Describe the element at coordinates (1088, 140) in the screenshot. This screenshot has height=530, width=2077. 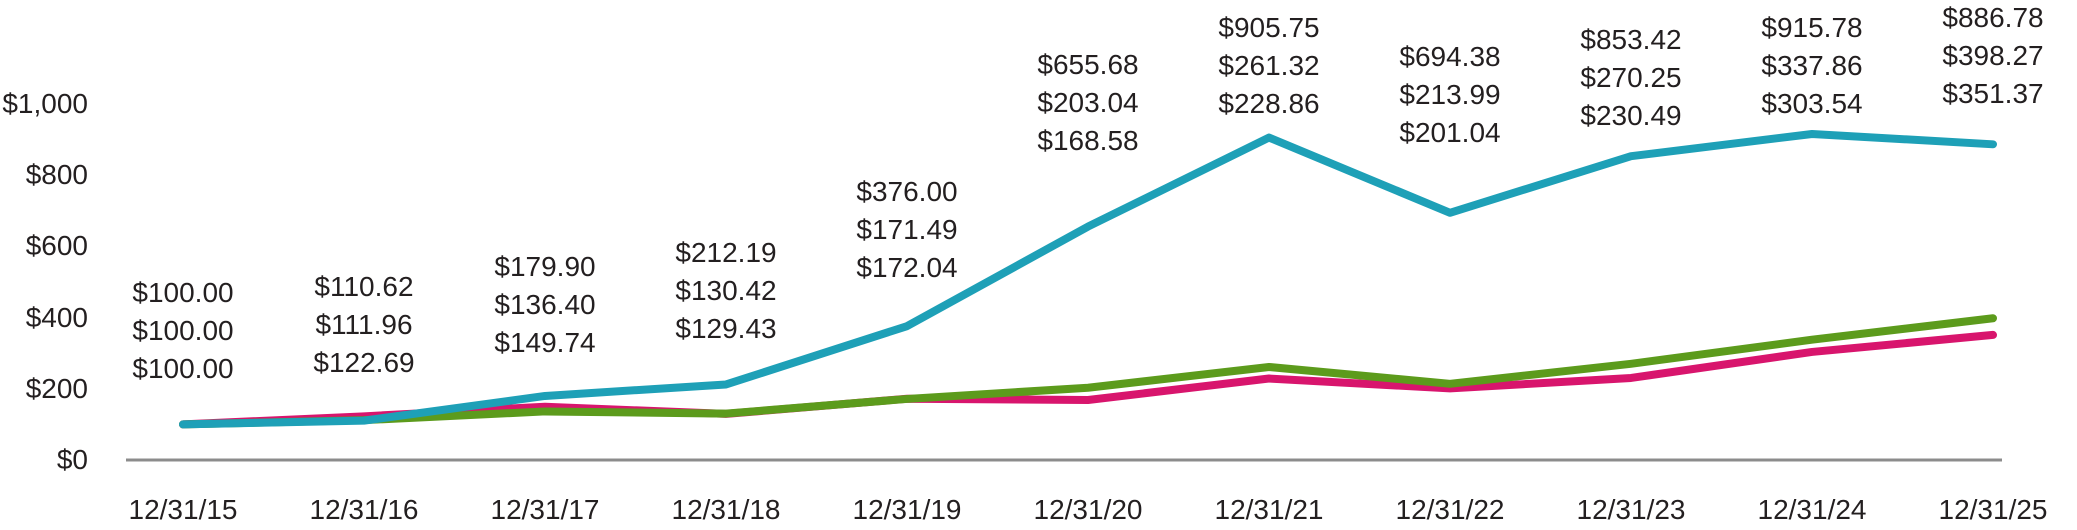
I see `data-label: $168.58` at that location.